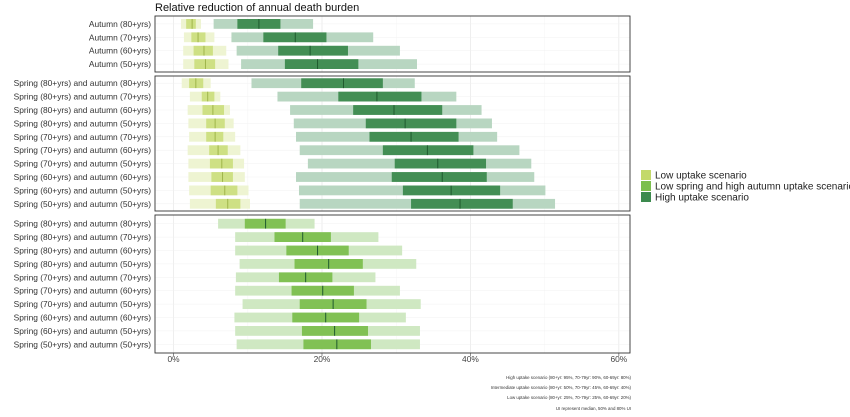 This screenshot has height=417, width=850. I want to click on legend-label: Low uptake scenario, so click(701, 176).